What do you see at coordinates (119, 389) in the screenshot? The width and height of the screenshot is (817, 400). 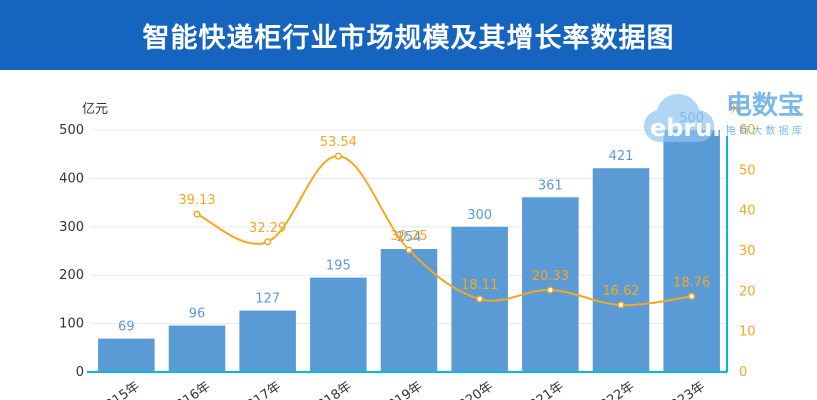 I see `x-tick-label: 2015年` at bounding box center [119, 389].